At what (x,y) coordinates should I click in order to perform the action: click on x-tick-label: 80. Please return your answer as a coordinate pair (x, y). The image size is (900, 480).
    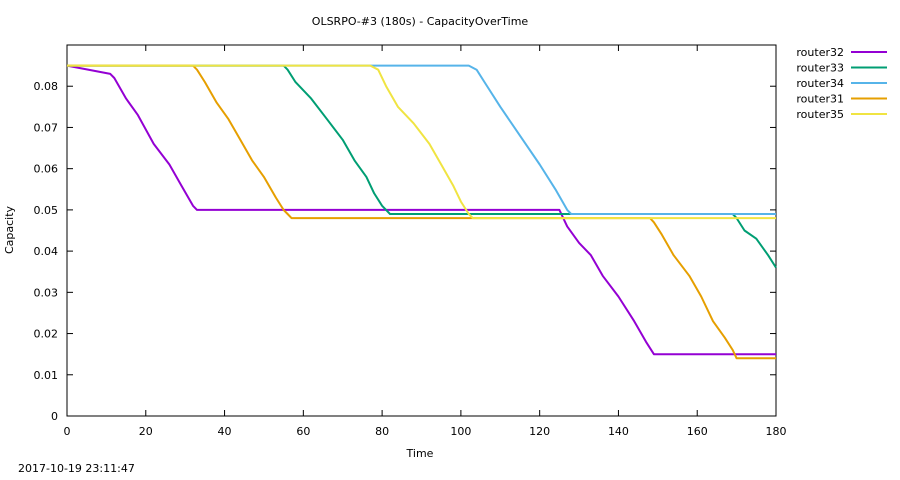
    Looking at the image, I should click on (382, 431).